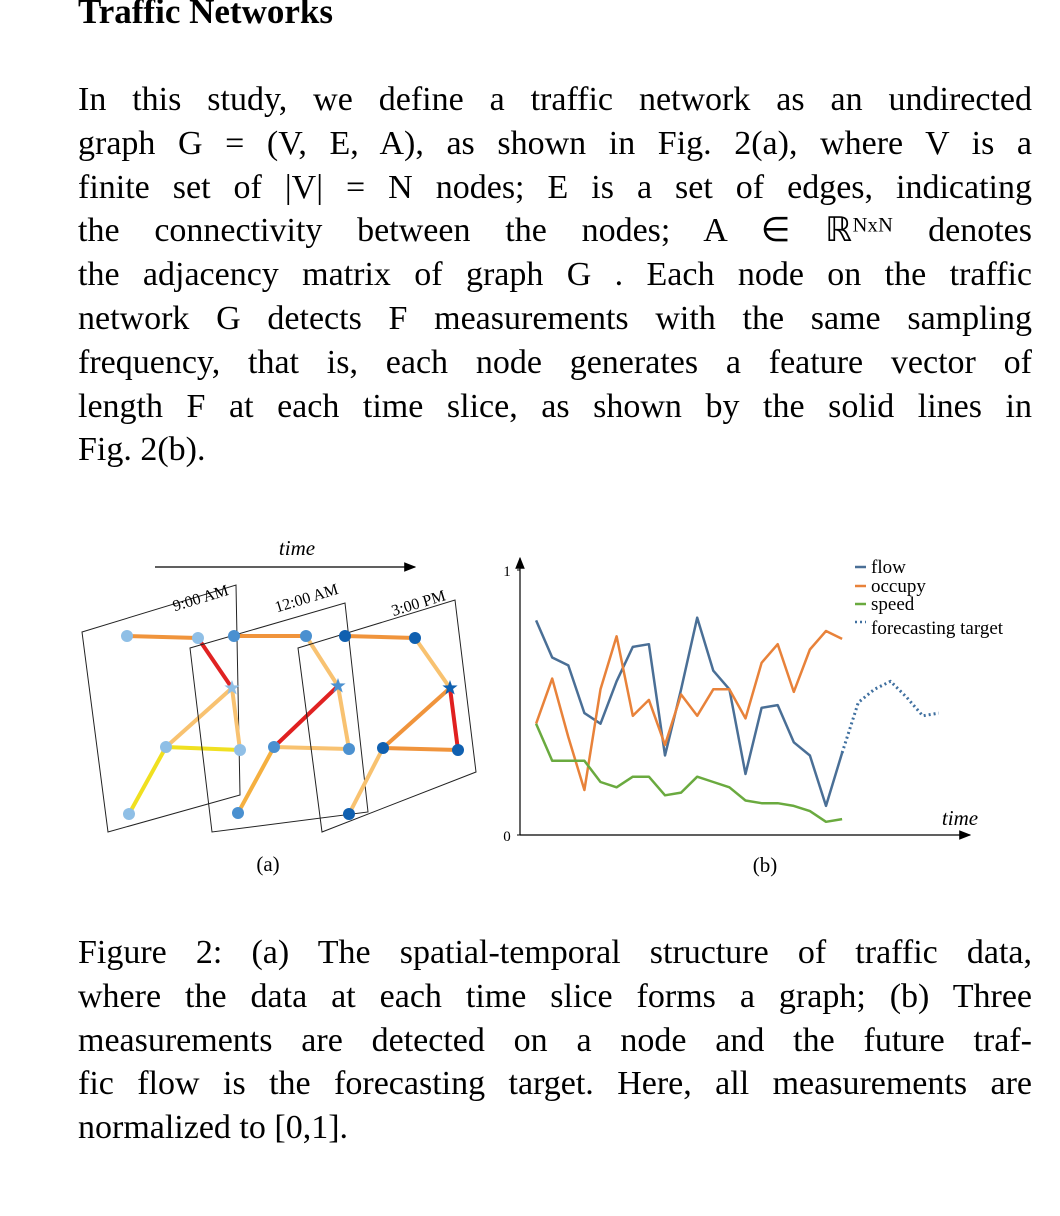  I want to click on panel-label: (a), so click(267, 864).